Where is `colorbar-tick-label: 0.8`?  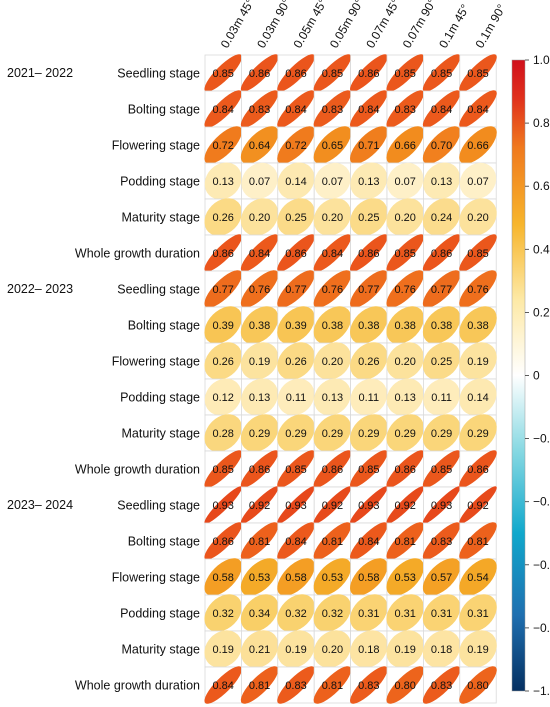
colorbar-tick-label: 0.8 is located at coordinates (541, 123).